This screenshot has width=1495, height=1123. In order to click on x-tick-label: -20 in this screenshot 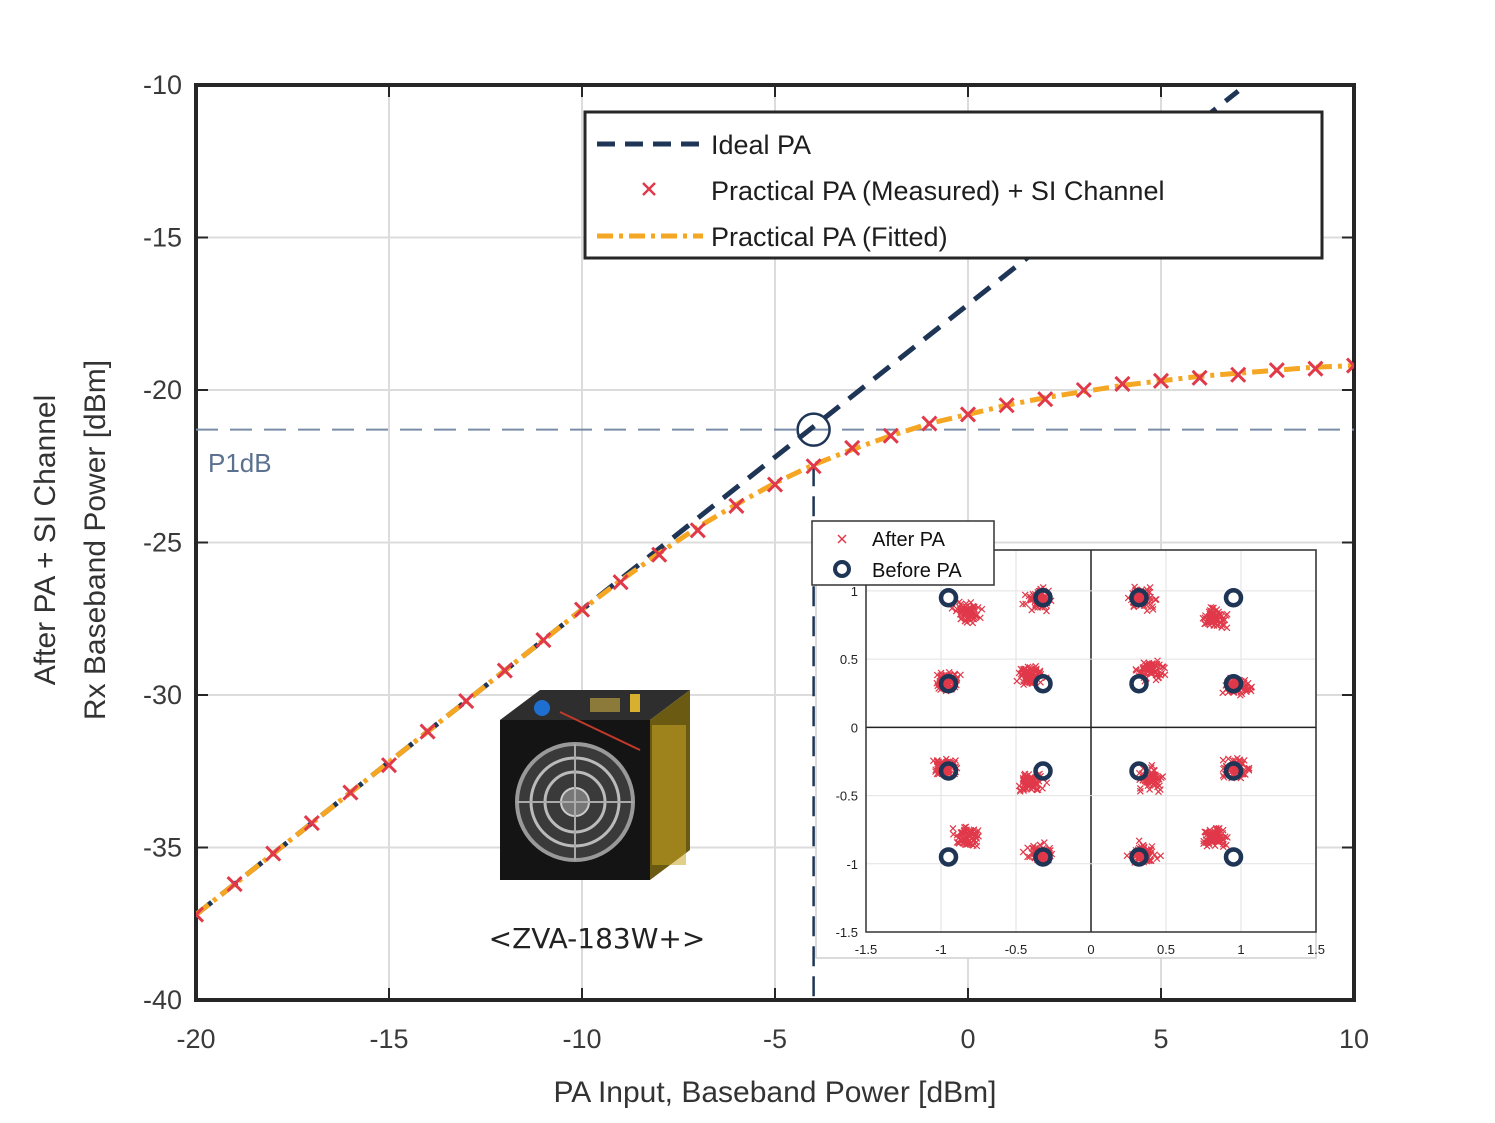, I will do `click(195, 1039)`.